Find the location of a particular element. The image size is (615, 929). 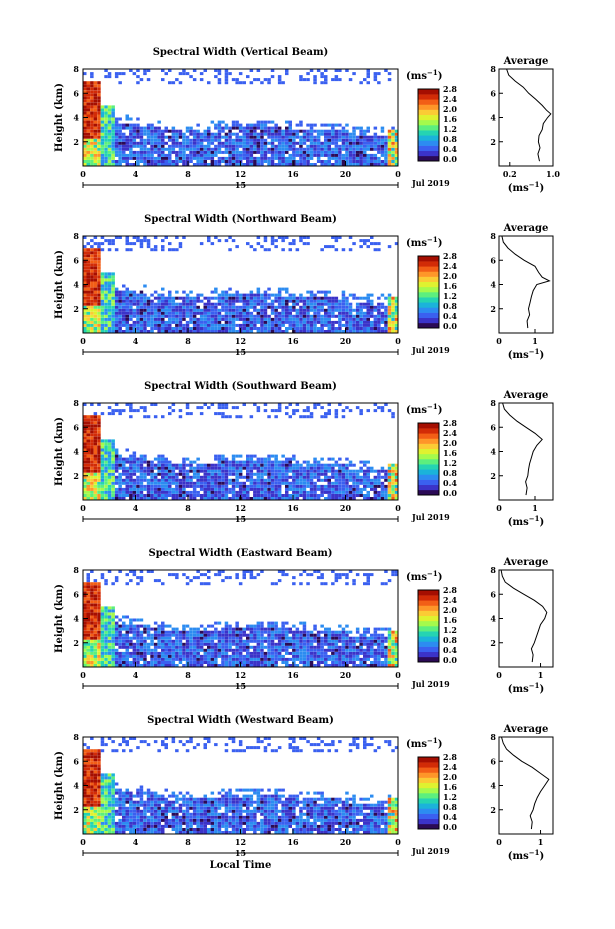

colorbar-tick-label: 0.0 is located at coordinates (450, 159).